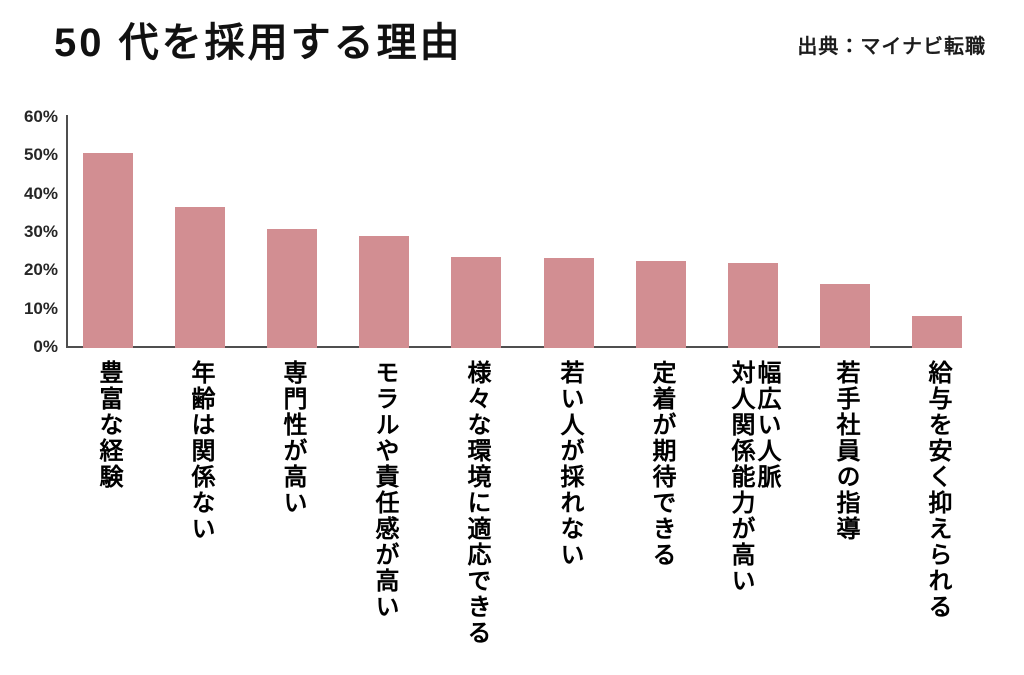  Describe the element at coordinates (661, 464) in the screenshot. I see `category-label: 定着が期待できる` at that location.